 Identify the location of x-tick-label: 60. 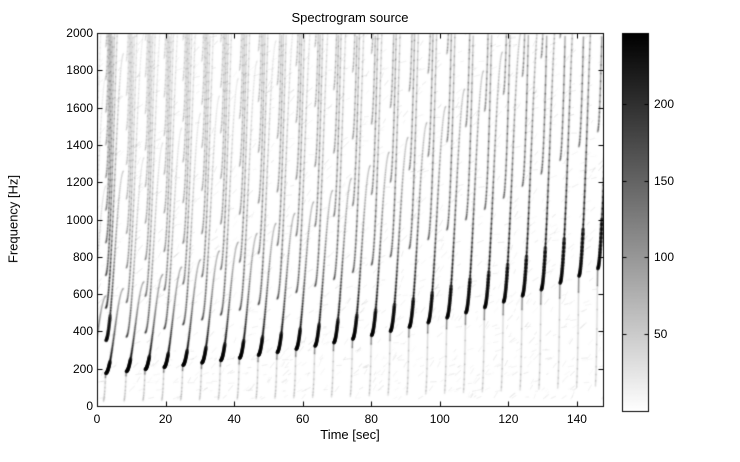
(303, 419).